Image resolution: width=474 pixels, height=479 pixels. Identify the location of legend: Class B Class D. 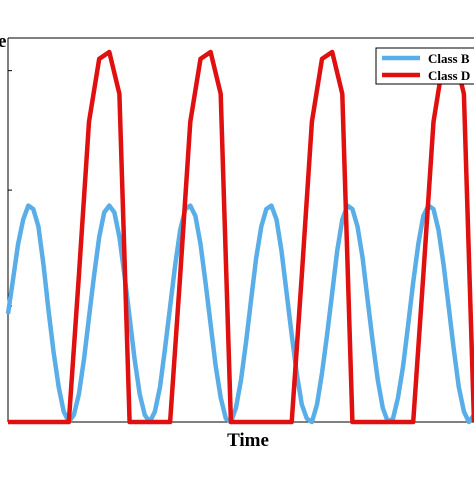
(424, 66).